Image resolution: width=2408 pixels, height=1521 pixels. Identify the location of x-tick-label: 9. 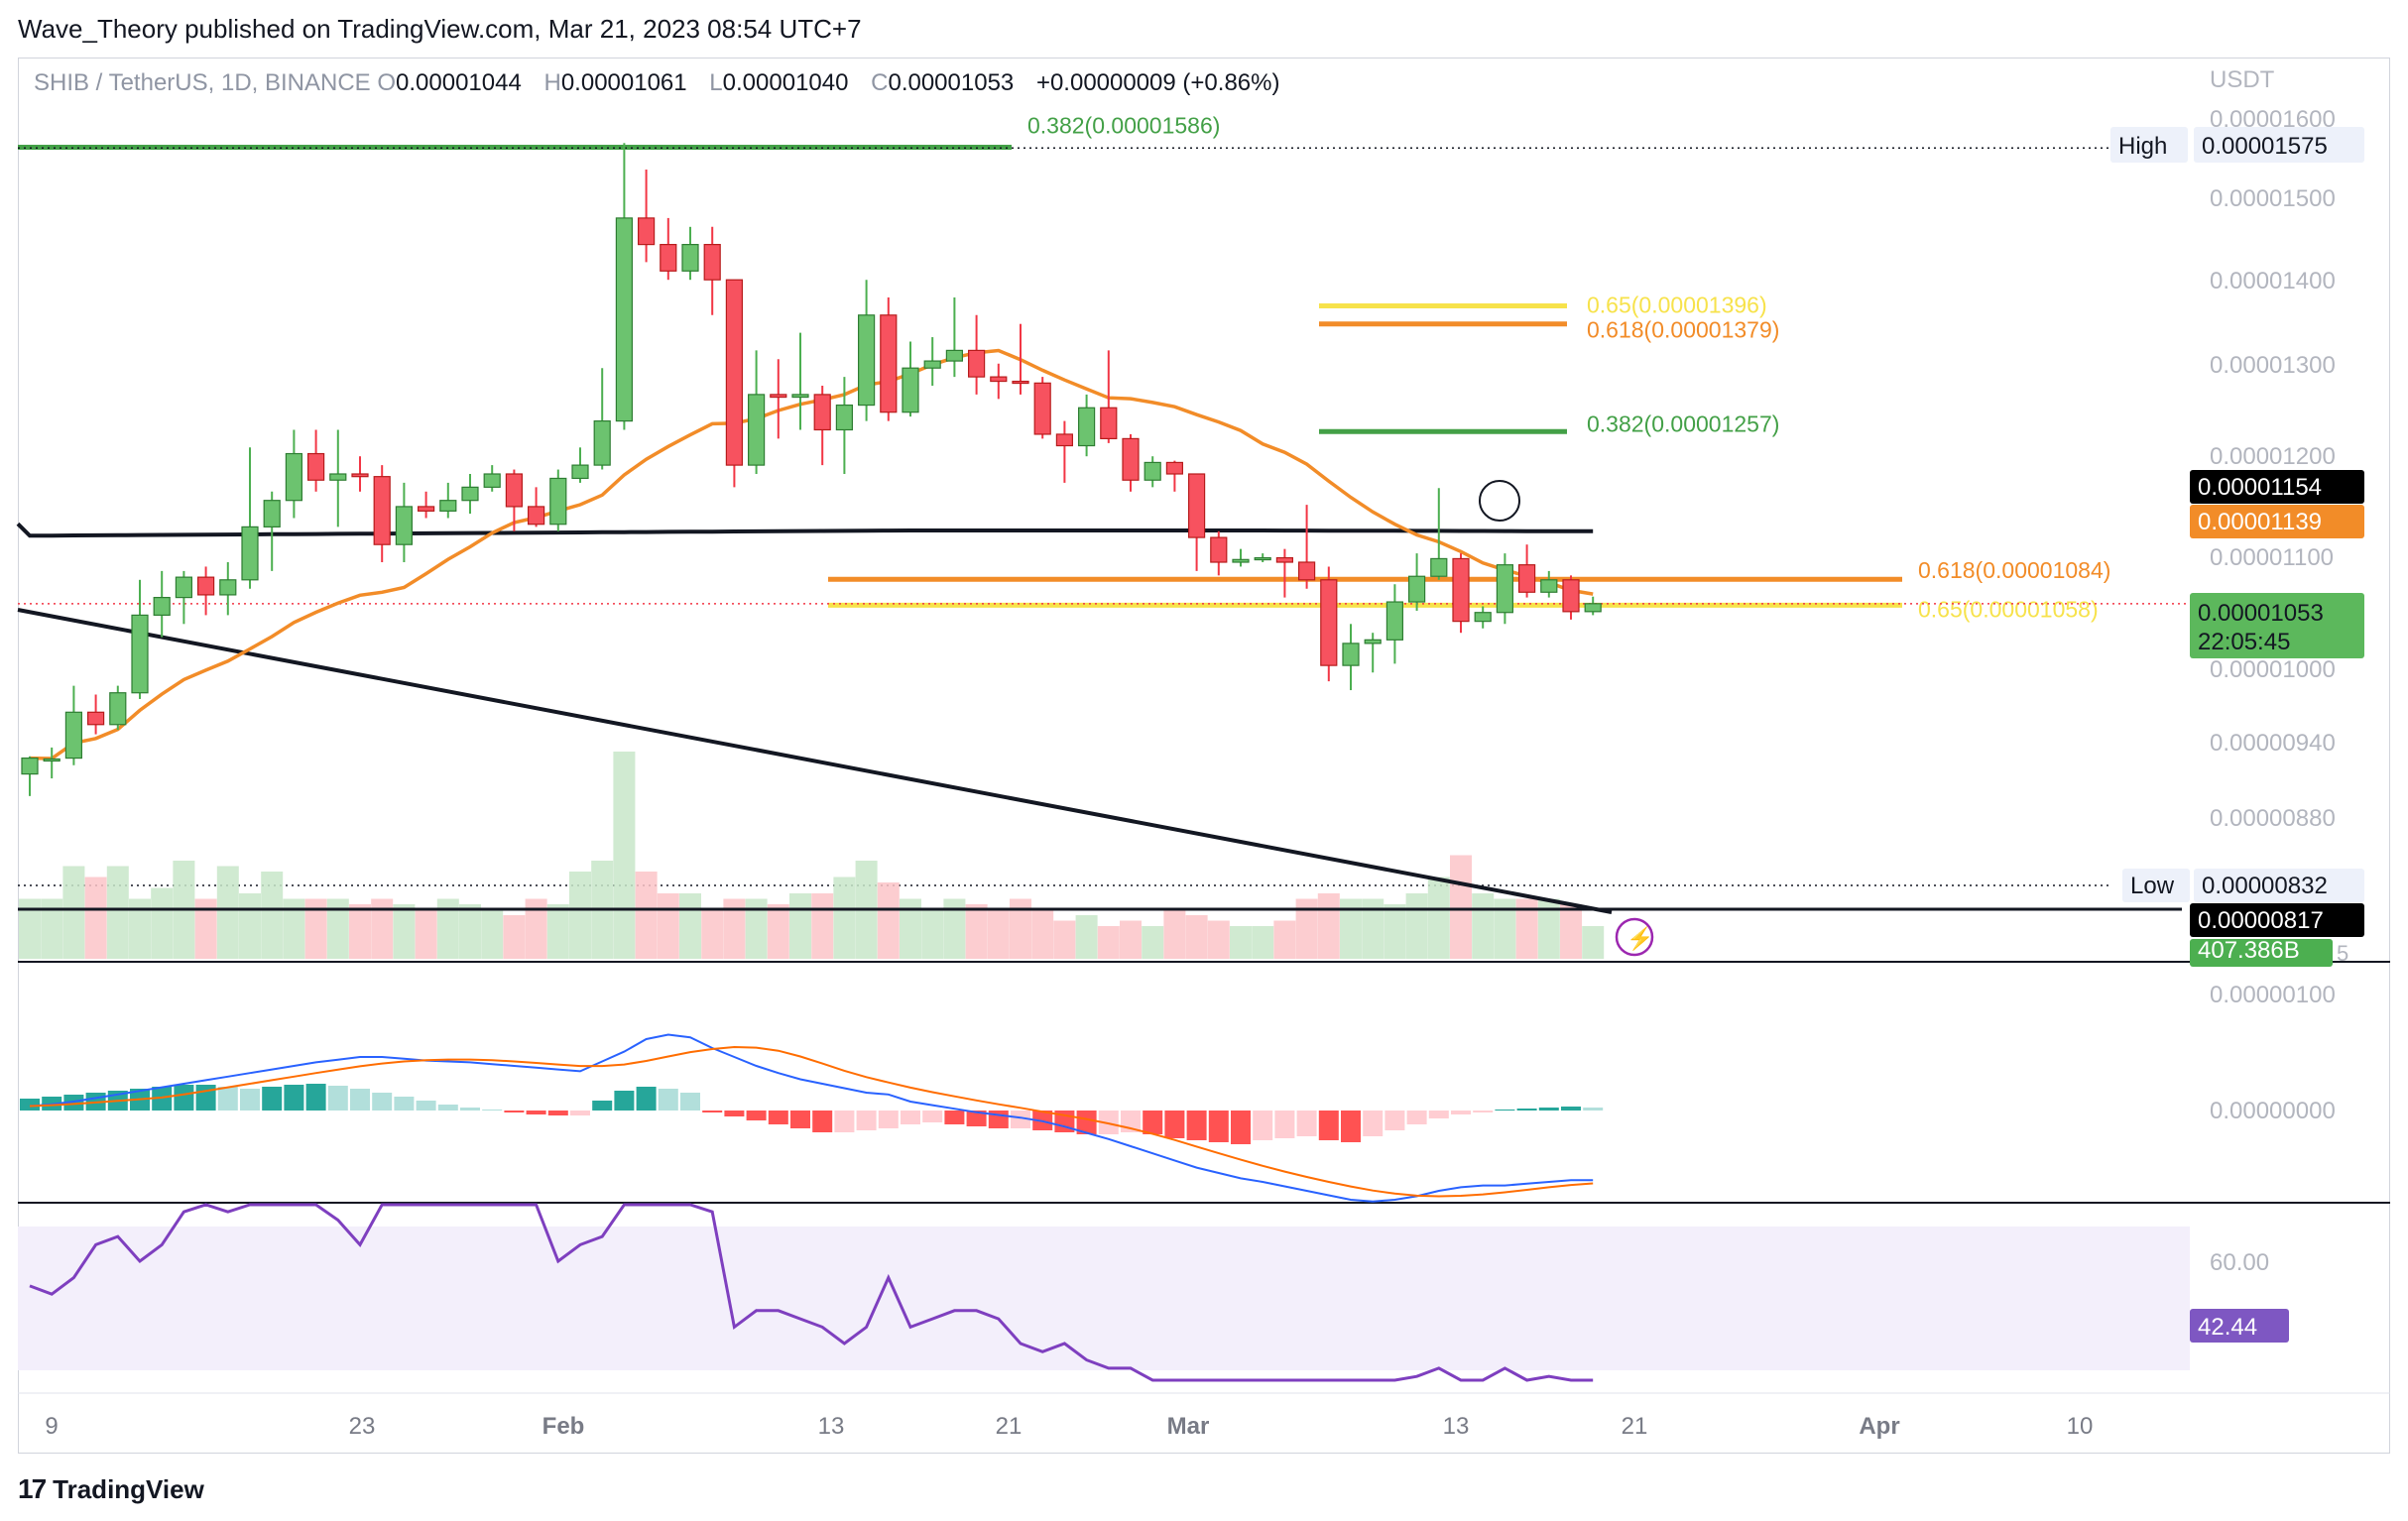
(52, 1426).